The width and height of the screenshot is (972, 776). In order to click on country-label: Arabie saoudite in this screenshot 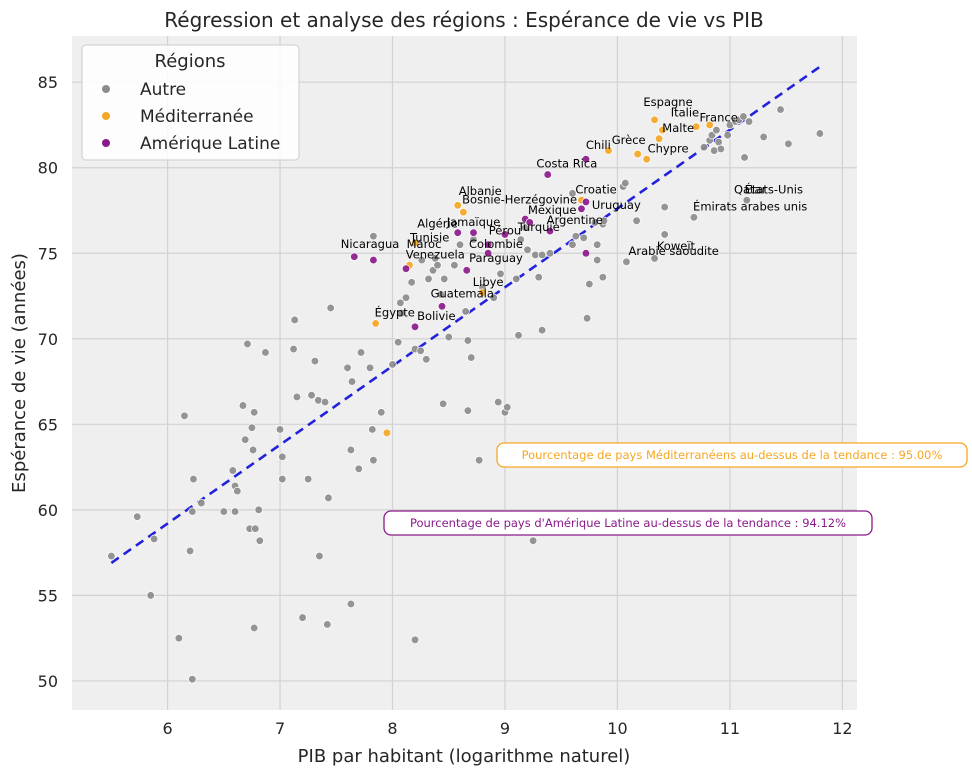, I will do `click(674, 251)`.